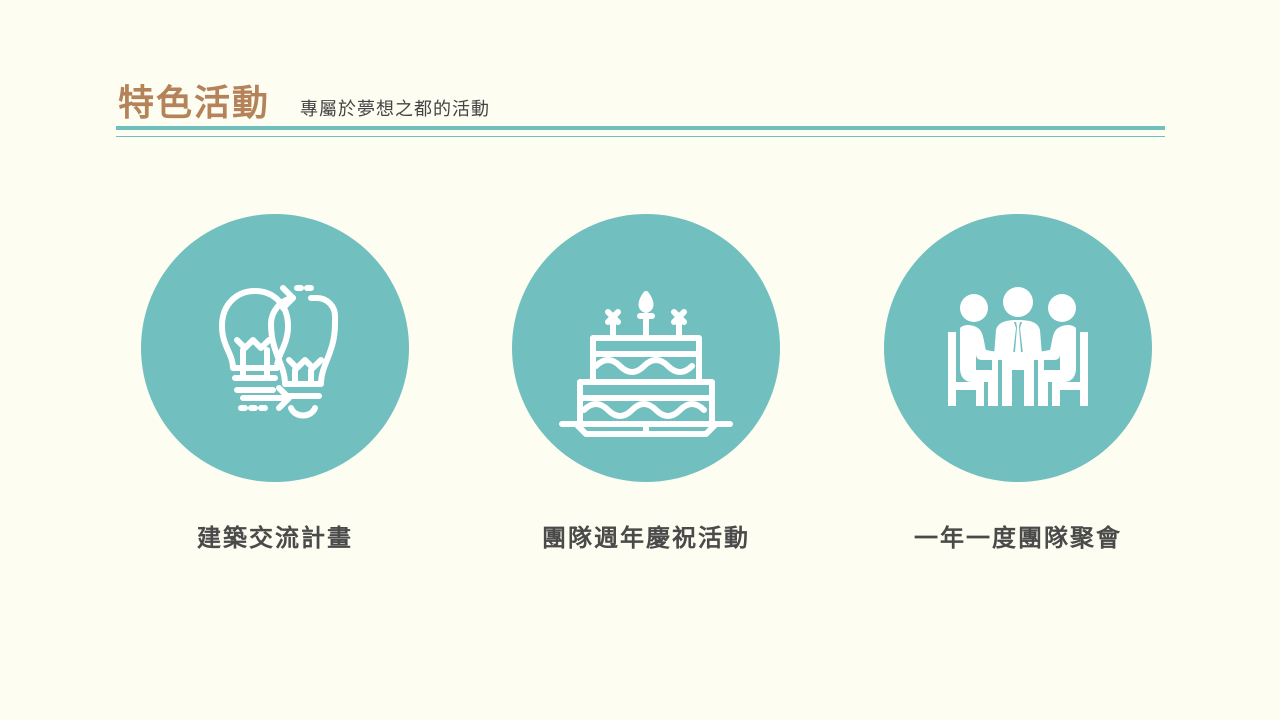 The height and width of the screenshot is (720, 1280). I want to click on feature-card-architecture: 建築交流計畫, so click(275, 383).